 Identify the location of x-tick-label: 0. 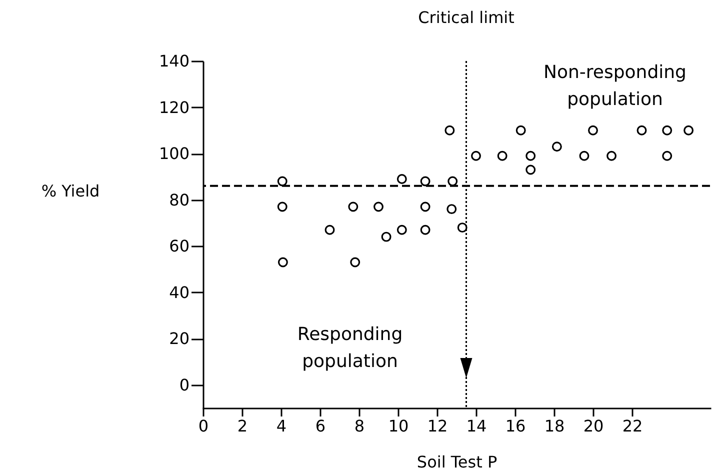
(203, 426).